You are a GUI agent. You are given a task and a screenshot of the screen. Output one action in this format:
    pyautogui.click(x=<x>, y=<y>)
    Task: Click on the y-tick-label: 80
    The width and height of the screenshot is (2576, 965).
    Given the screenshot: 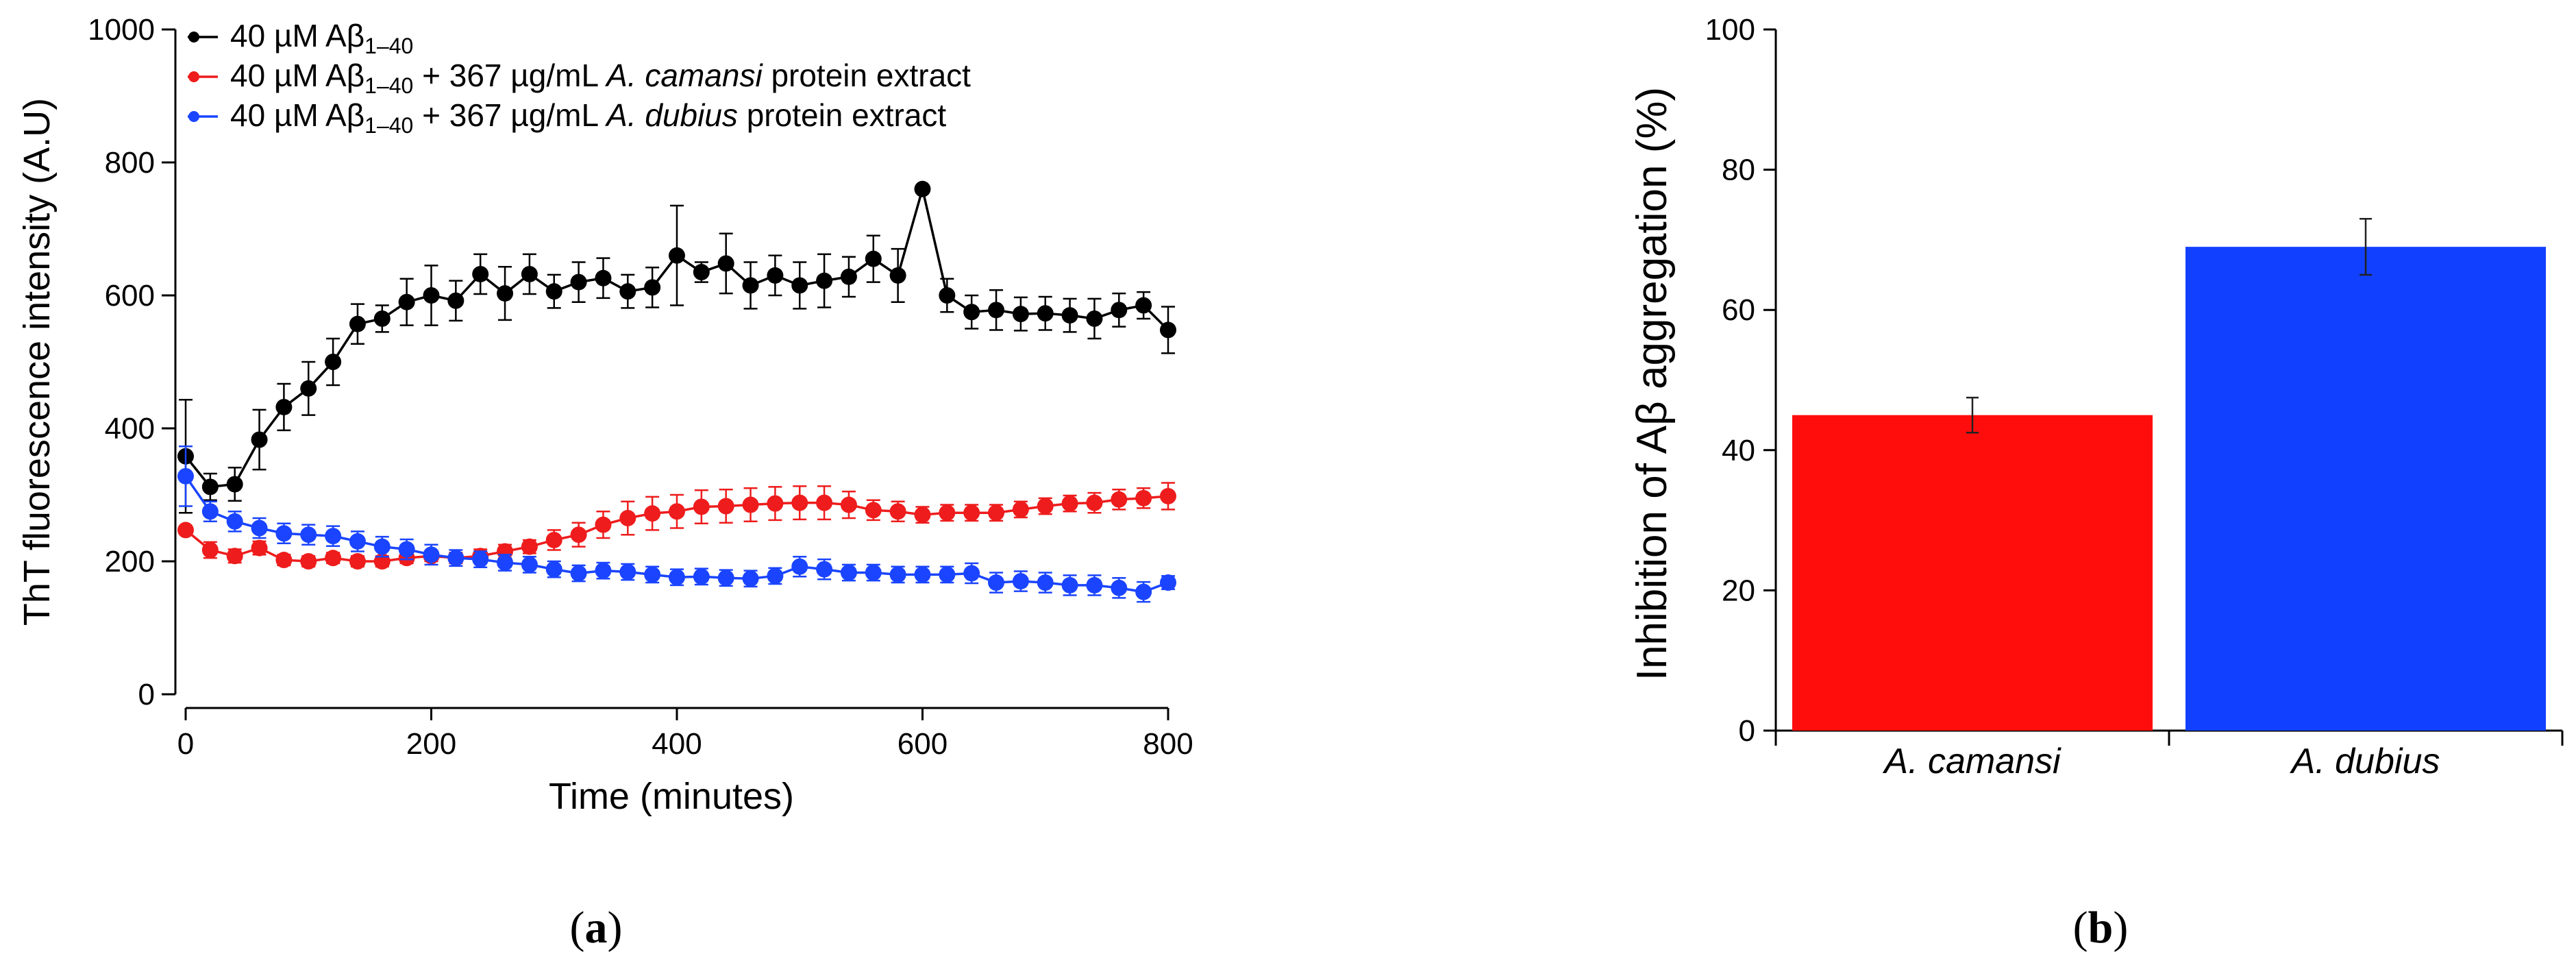 What is the action you would take?
    pyautogui.click(x=1738, y=170)
    